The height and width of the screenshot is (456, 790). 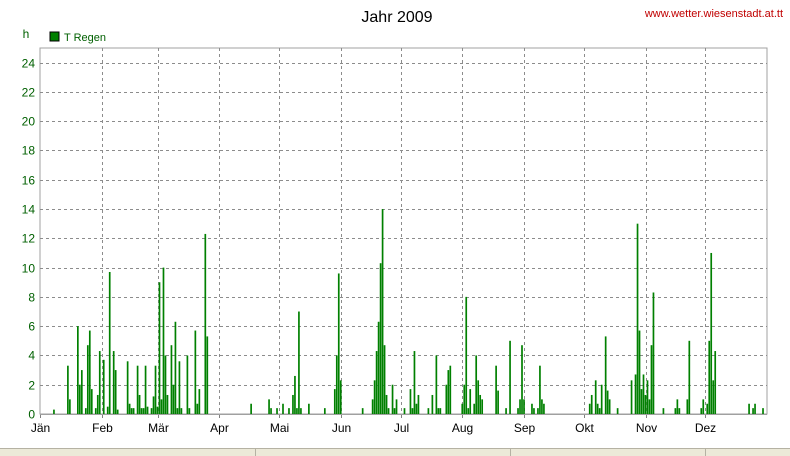 What do you see at coordinates (29, 210) in the screenshot?
I see `y-tick-label: 14` at bounding box center [29, 210].